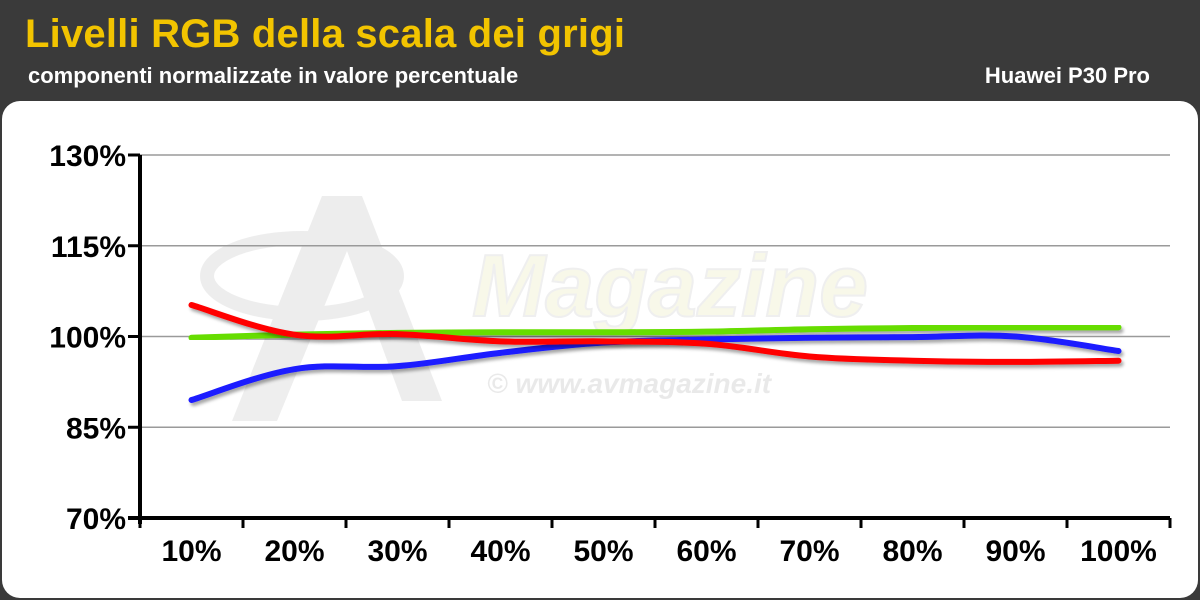 The height and width of the screenshot is (600, 1200). Describe the element at coordinates (658, 551) in the screenshot. I see `x-axis-ticks: 10% 20% 30% 40% 50% 60% 70% 80% 90% 100%` at that location.